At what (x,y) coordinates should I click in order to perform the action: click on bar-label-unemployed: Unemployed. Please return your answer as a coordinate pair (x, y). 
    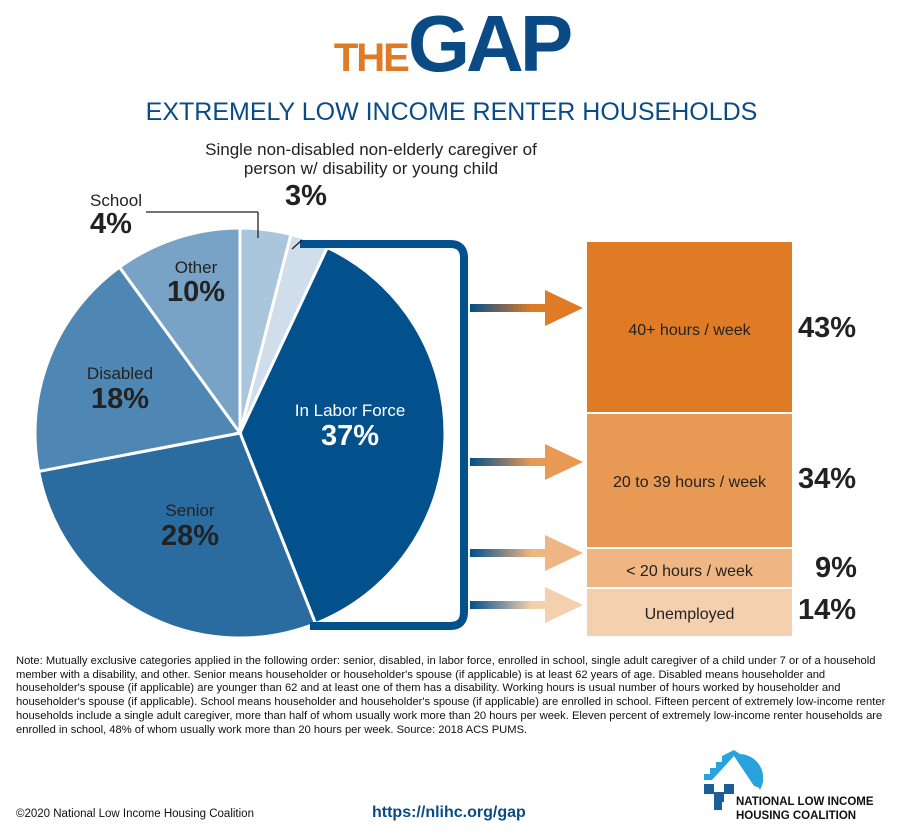
    Looking at the image, I should click on (689, 614).